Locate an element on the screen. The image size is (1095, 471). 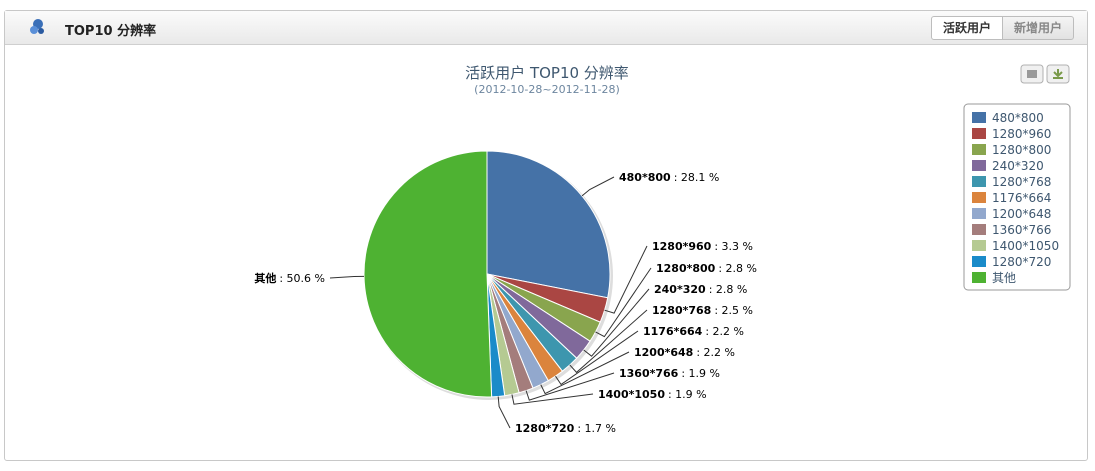
label-name: 1400*1050 is located at coordinates (631, 394).